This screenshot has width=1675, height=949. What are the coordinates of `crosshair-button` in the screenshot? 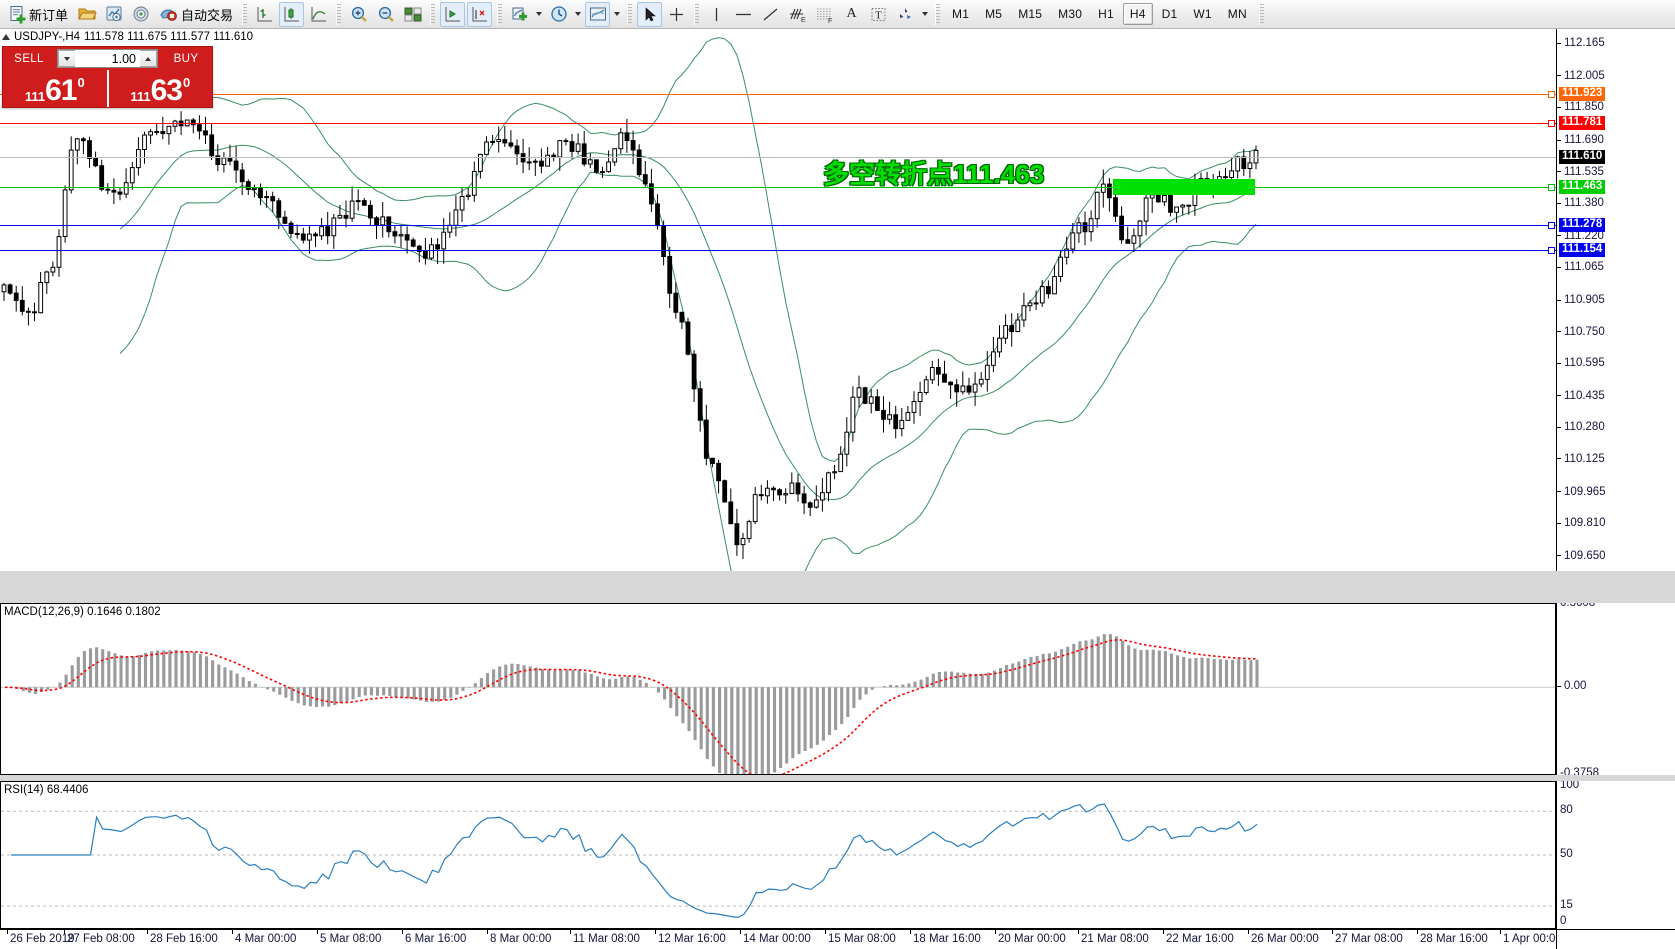 It's located at (676, 14).